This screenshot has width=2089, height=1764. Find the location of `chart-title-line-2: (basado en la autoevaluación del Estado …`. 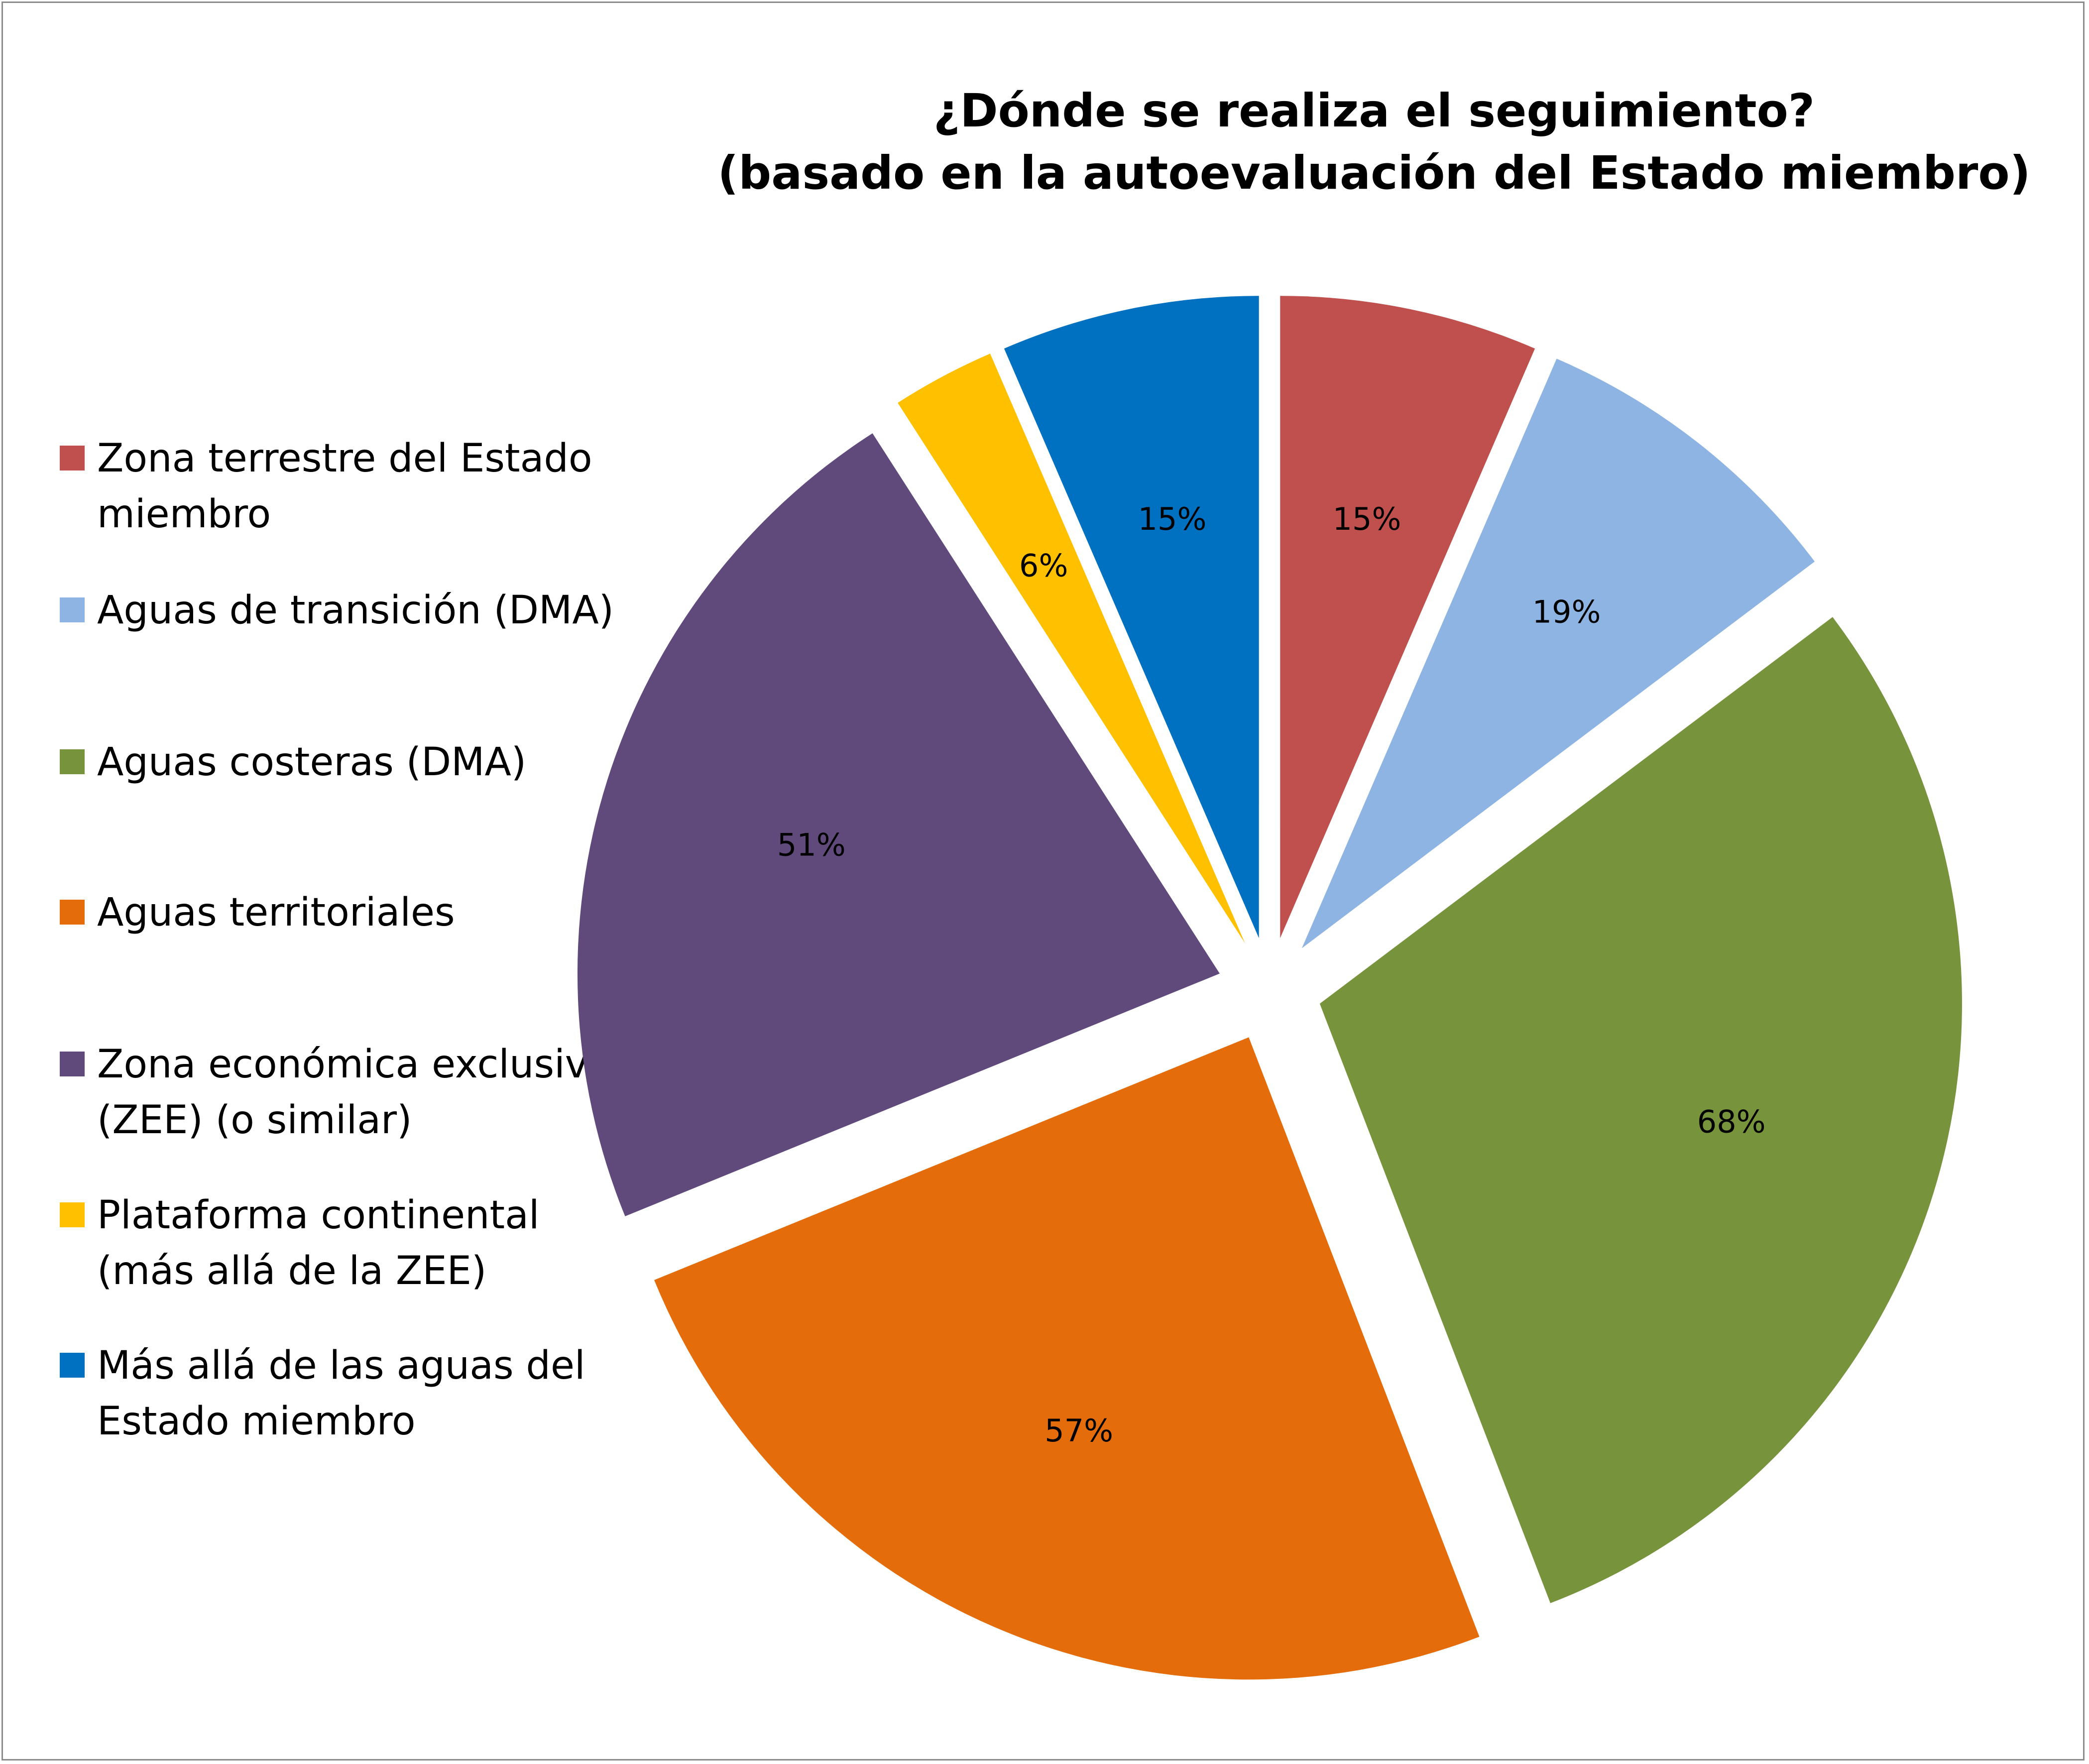

chart-title-line-2: (basado en la autoevaluación del Estado … is located at coordinates (1374, 173).